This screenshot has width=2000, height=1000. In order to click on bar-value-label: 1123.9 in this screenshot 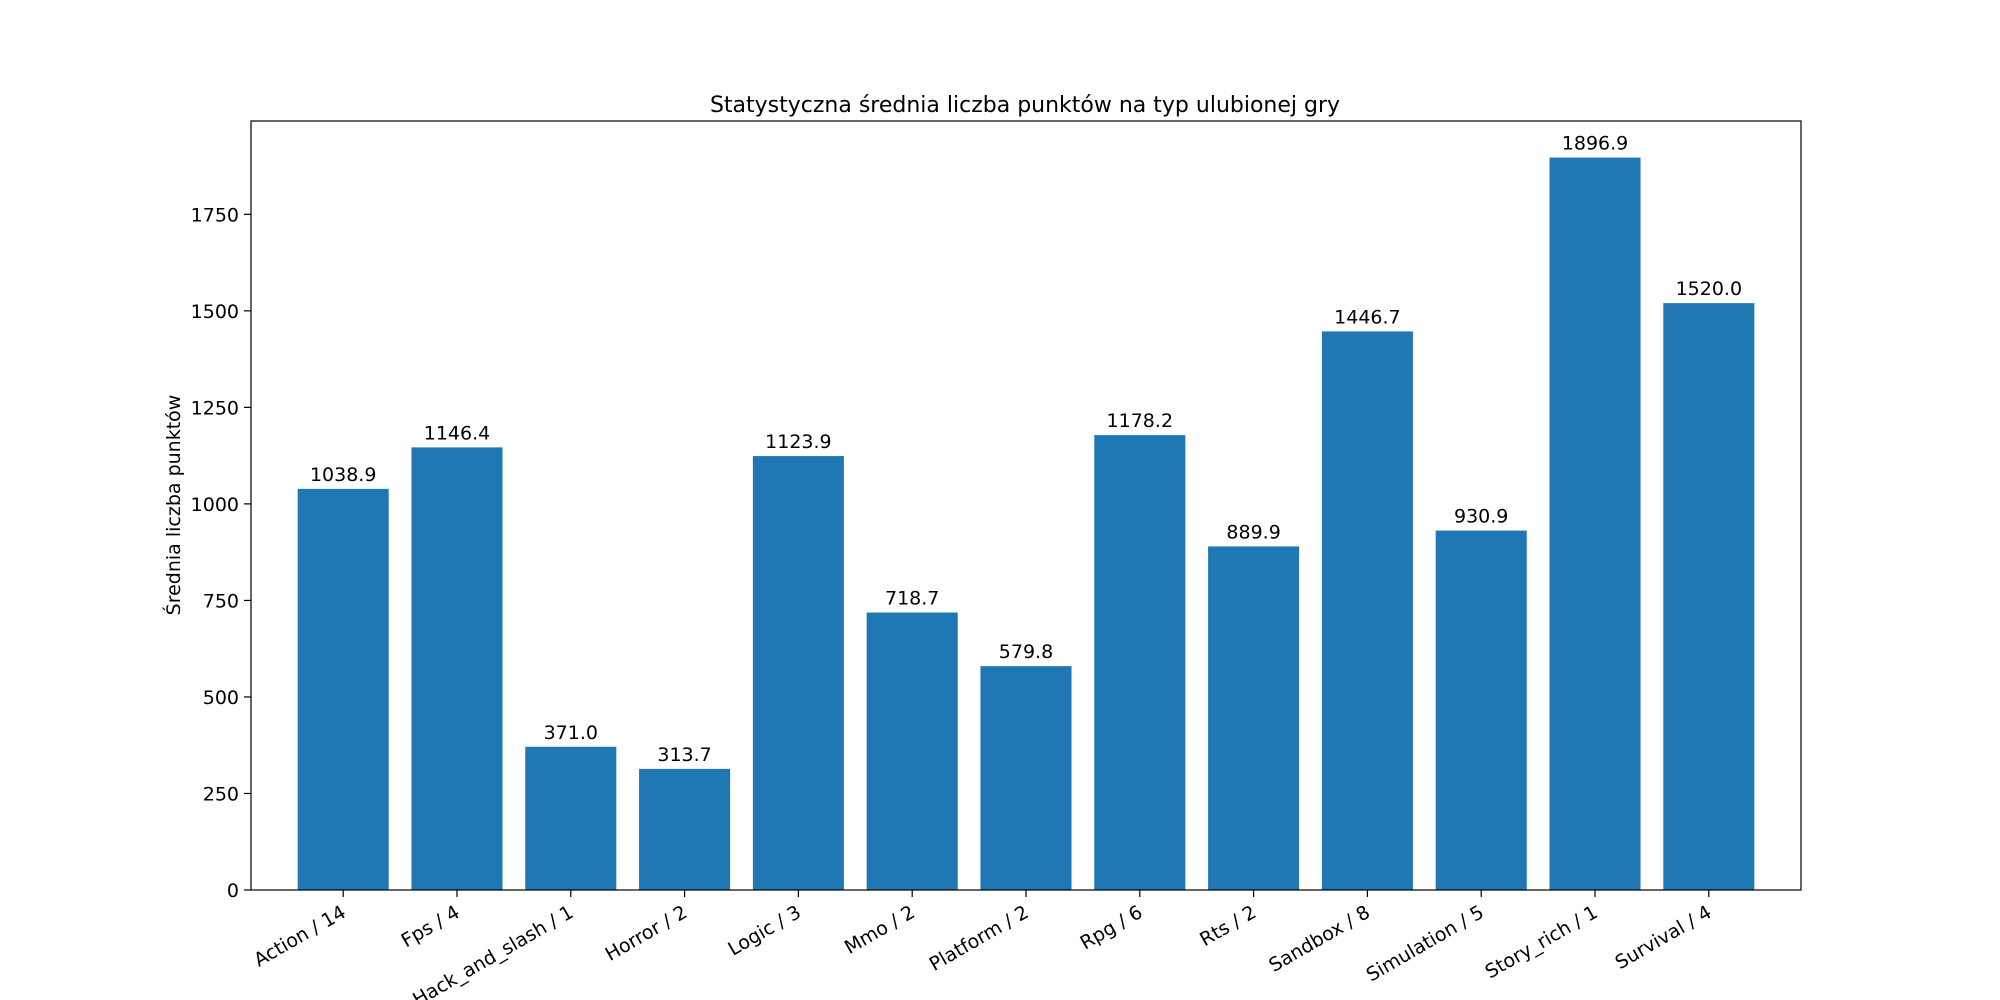, I will do `click(798, 442)`.